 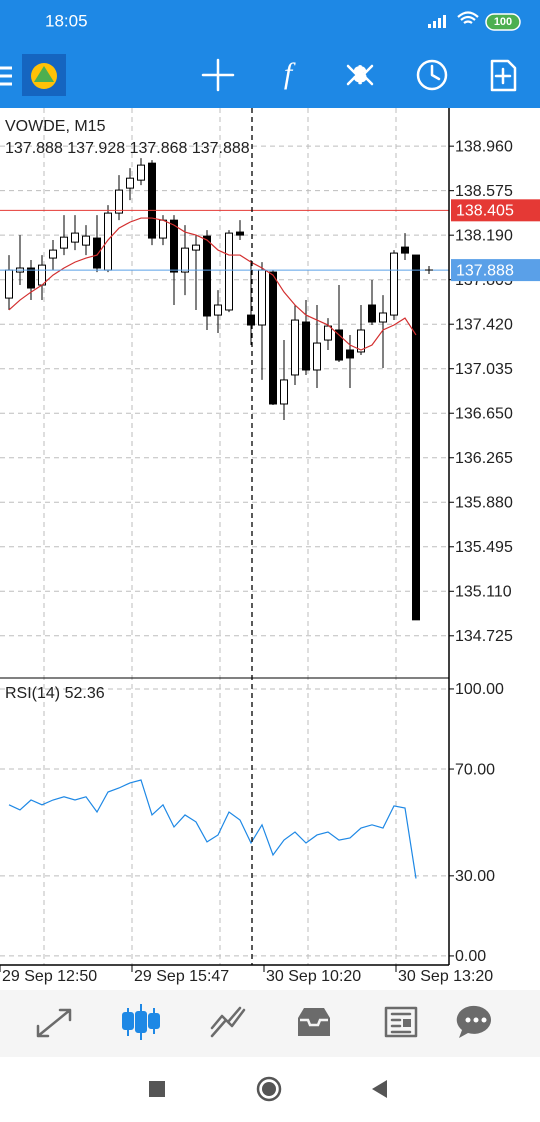 I want to click on rsi-line, so click(x=212, y=829).